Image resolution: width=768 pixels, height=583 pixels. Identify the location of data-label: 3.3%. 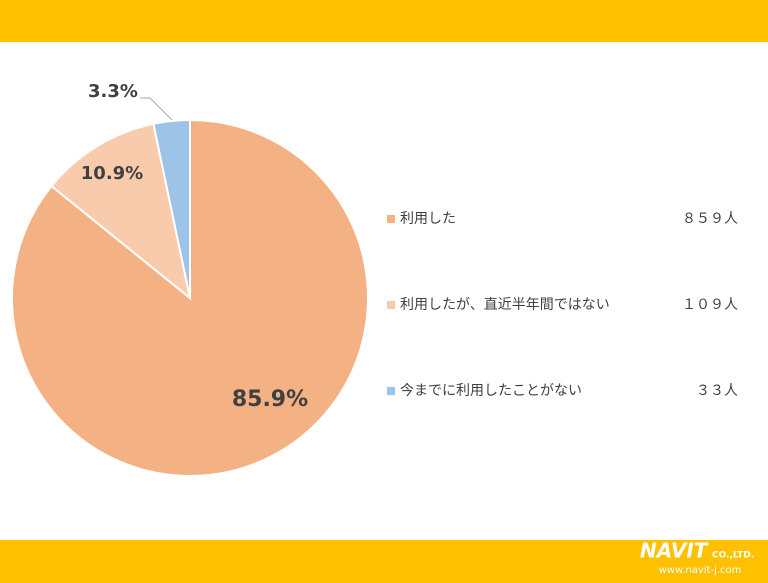
(113, 91).